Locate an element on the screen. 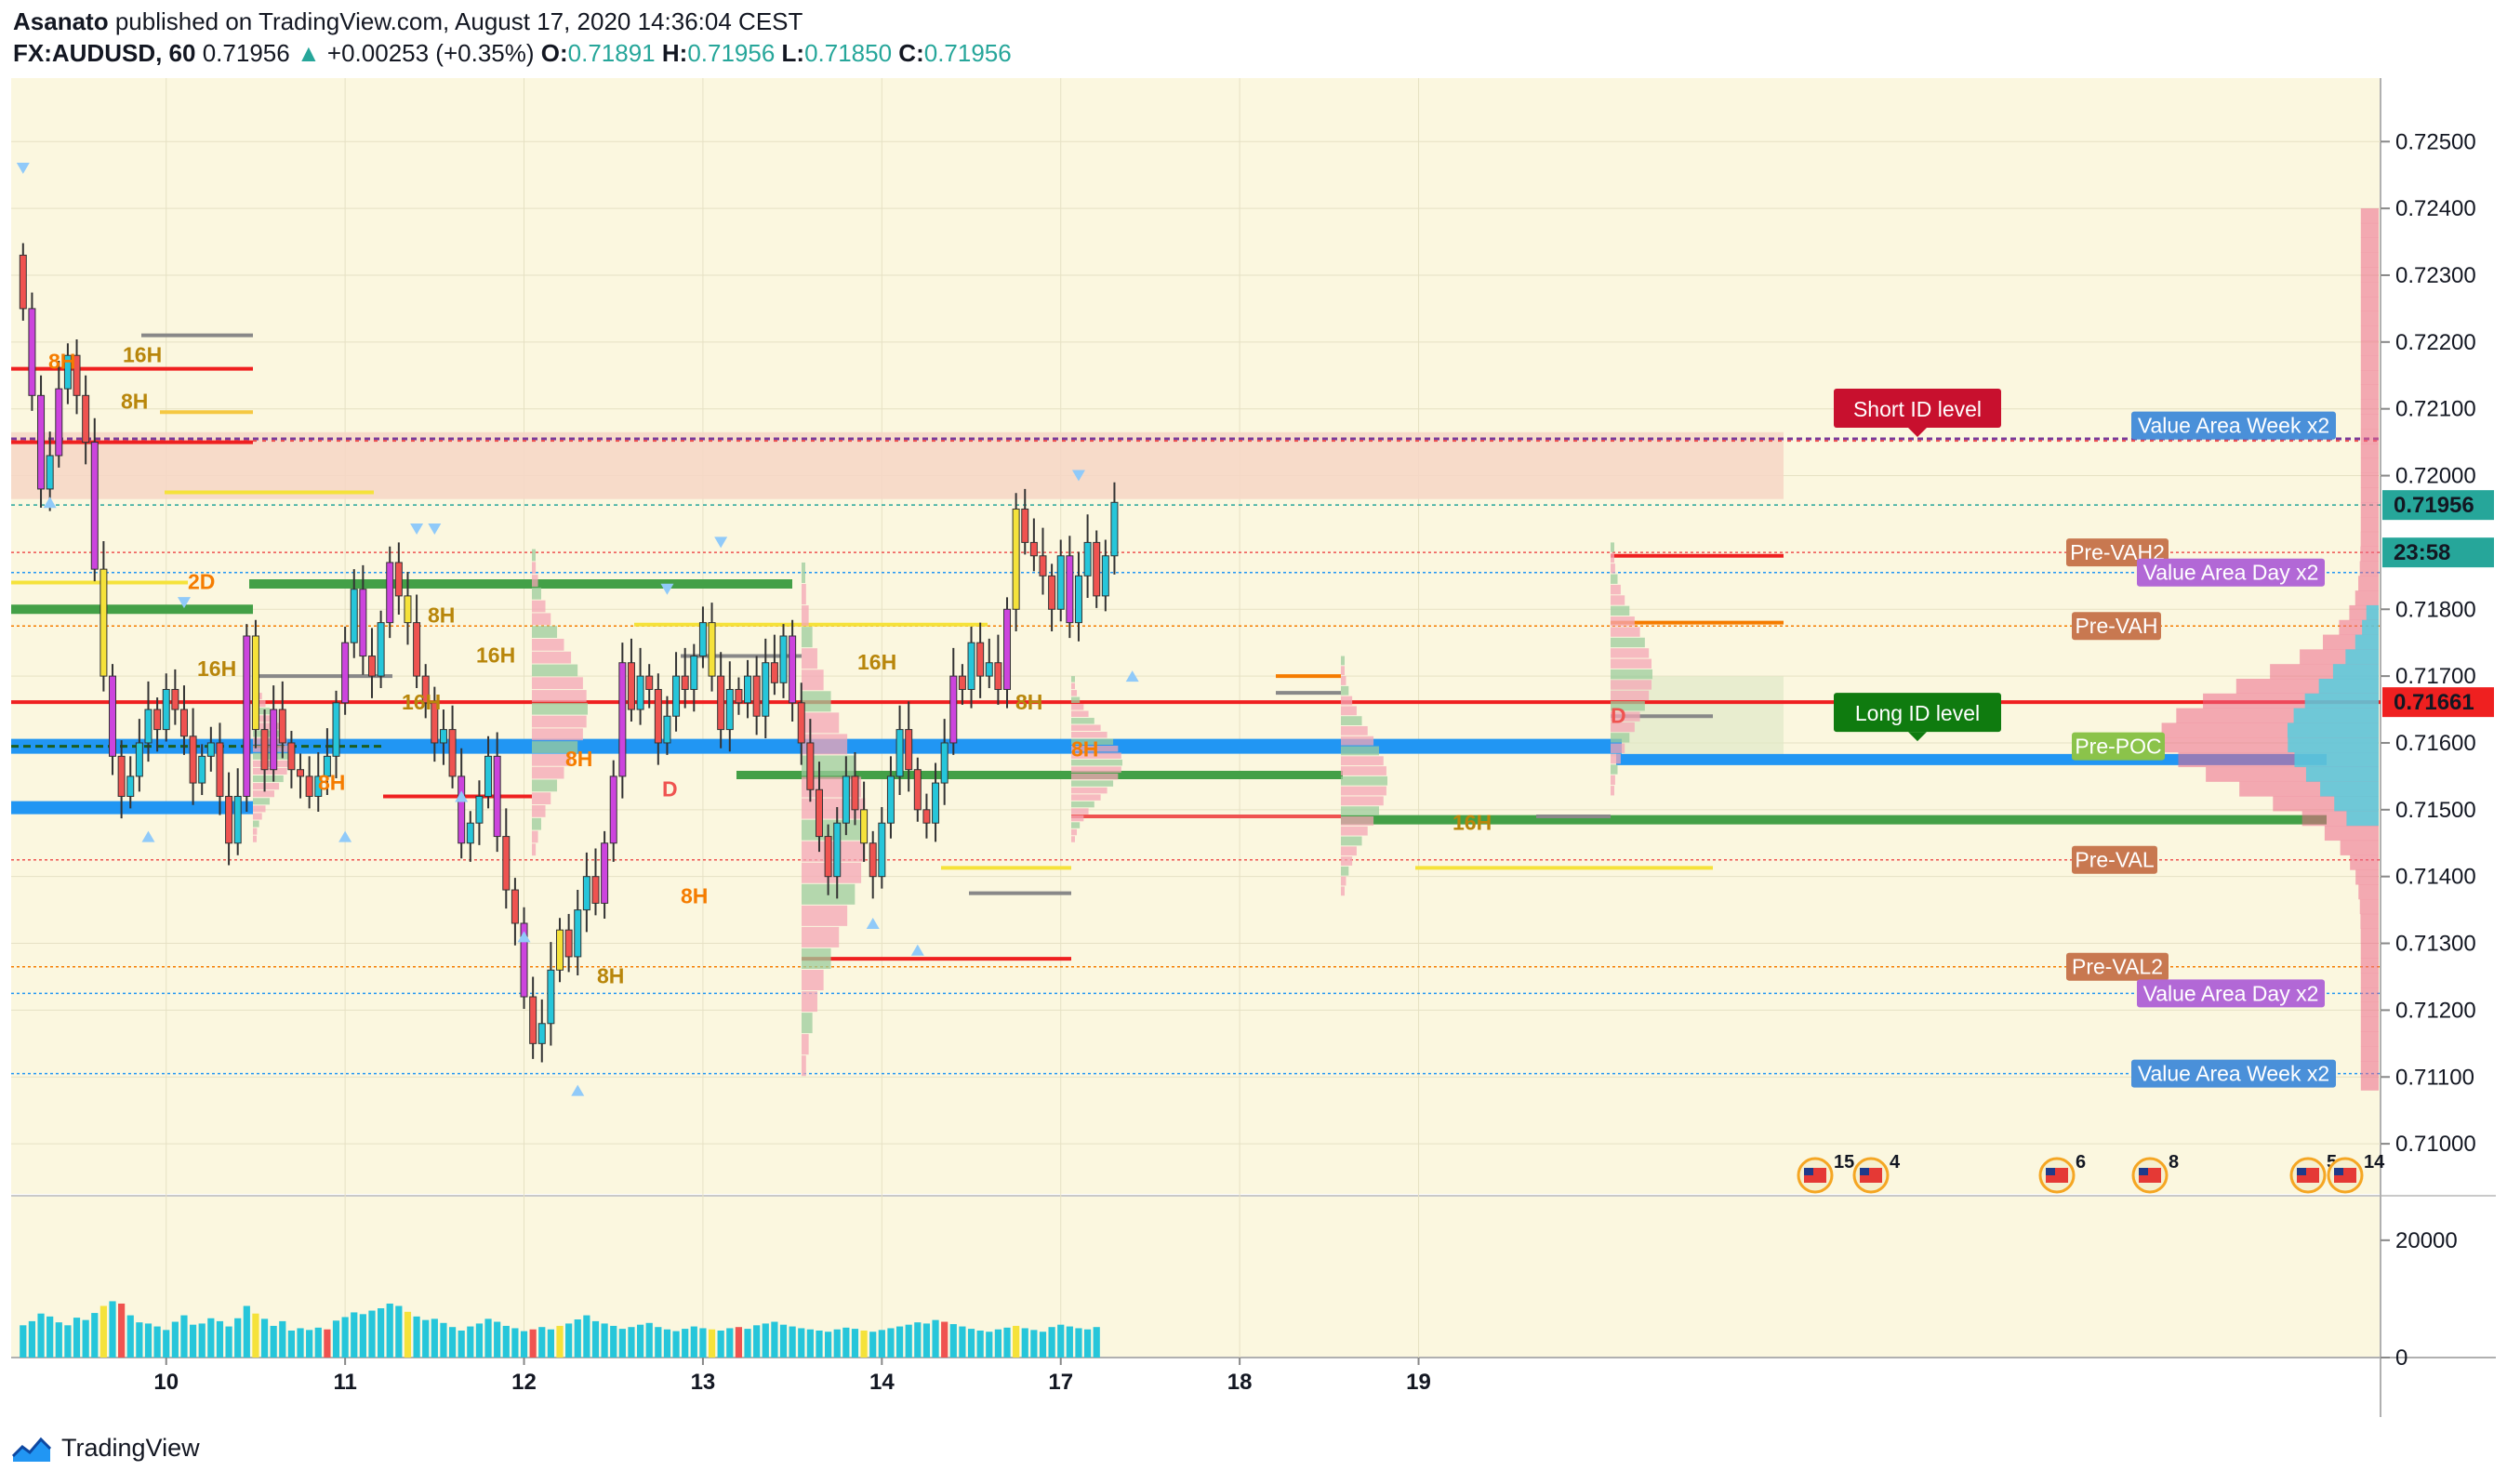 This screenshot has height=1484, width=2507. svg-text: 5 is located at coordinates (2332, 1162).